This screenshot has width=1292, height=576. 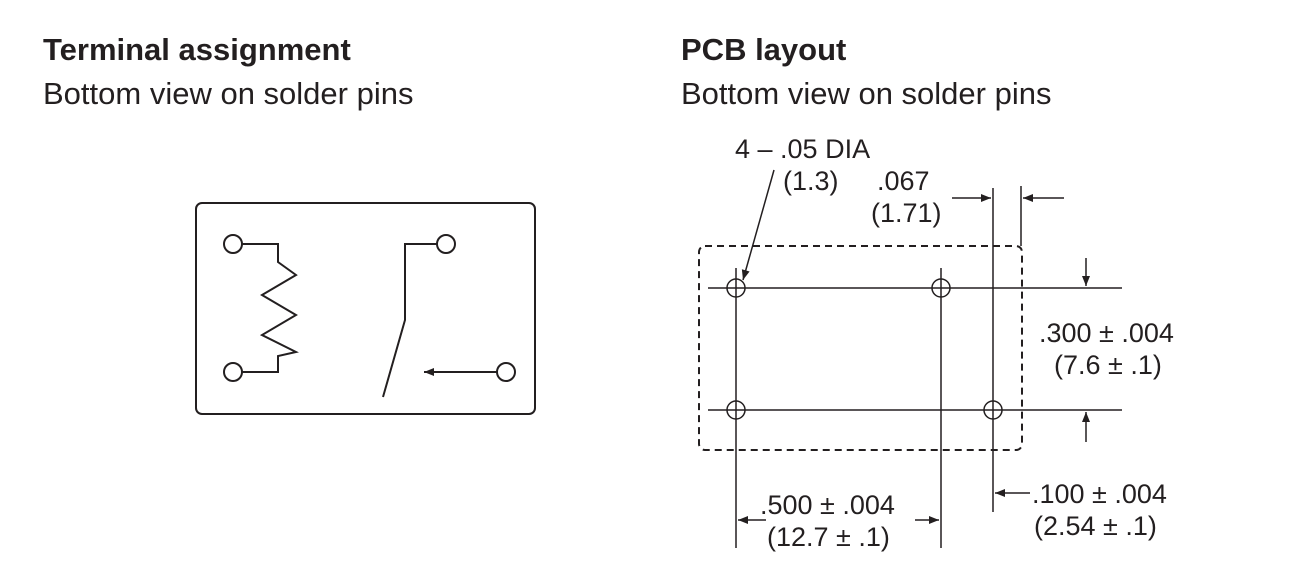 What do you see at coordinates (409, 320) in the screenshot?
I see `switch-lever` at bounding box center [409, 320].